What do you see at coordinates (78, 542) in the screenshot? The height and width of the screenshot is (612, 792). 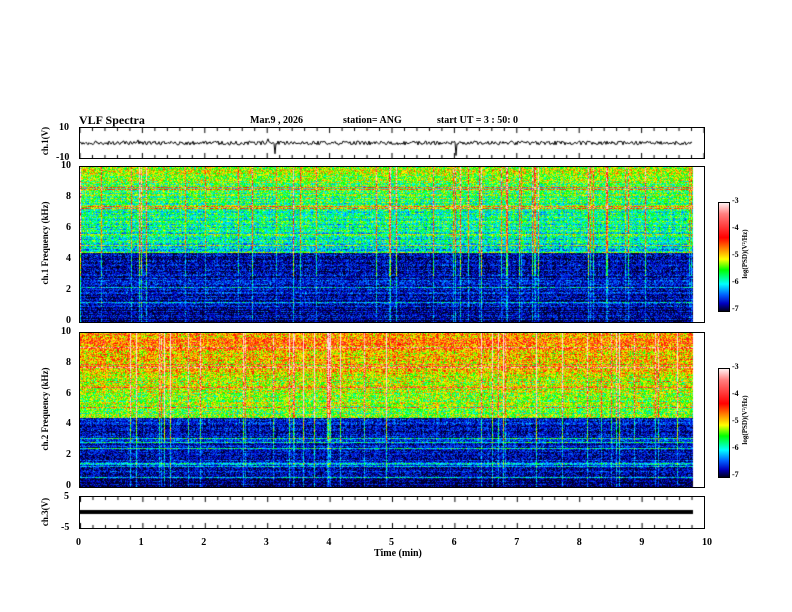 I see `xtick-label: 0` at bounding box center [78, 542].